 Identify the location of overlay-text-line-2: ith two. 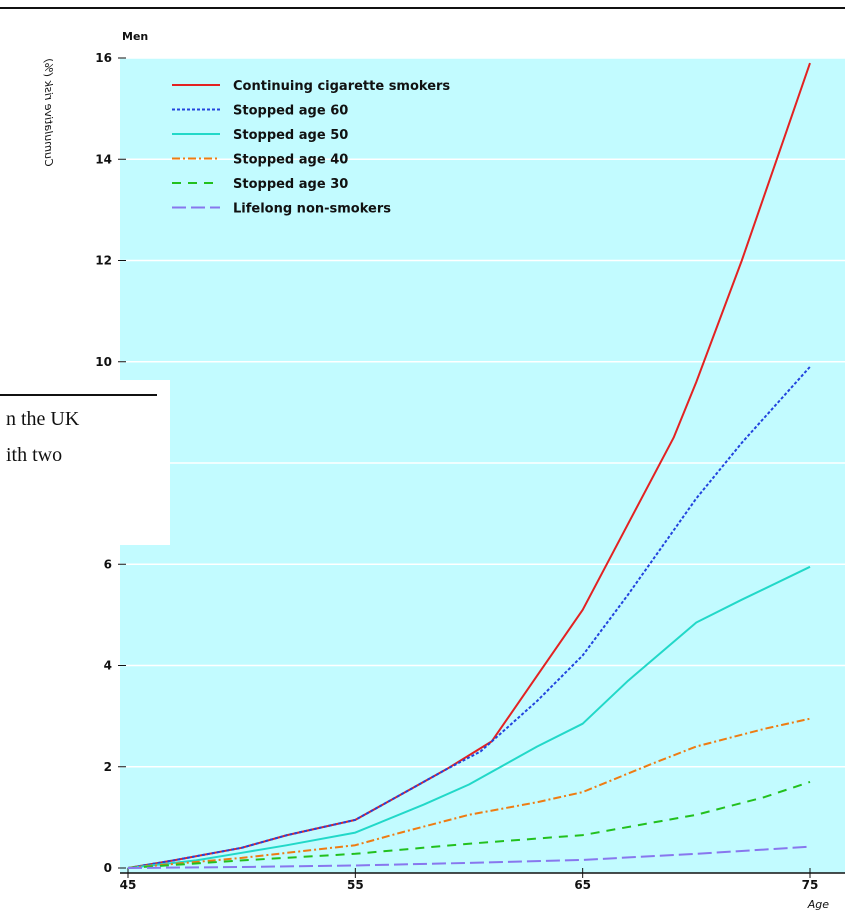
(34, 455).